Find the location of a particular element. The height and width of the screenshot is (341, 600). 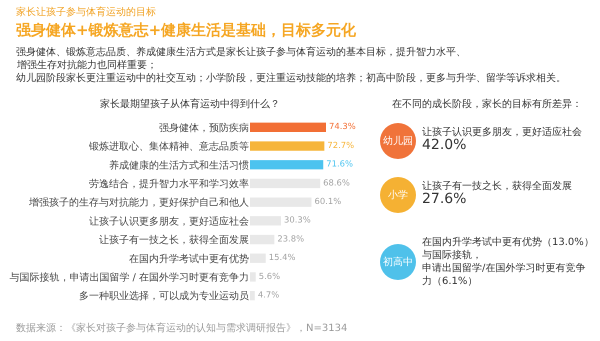

category-label: 初高中 is located at coordinates (398, 262).